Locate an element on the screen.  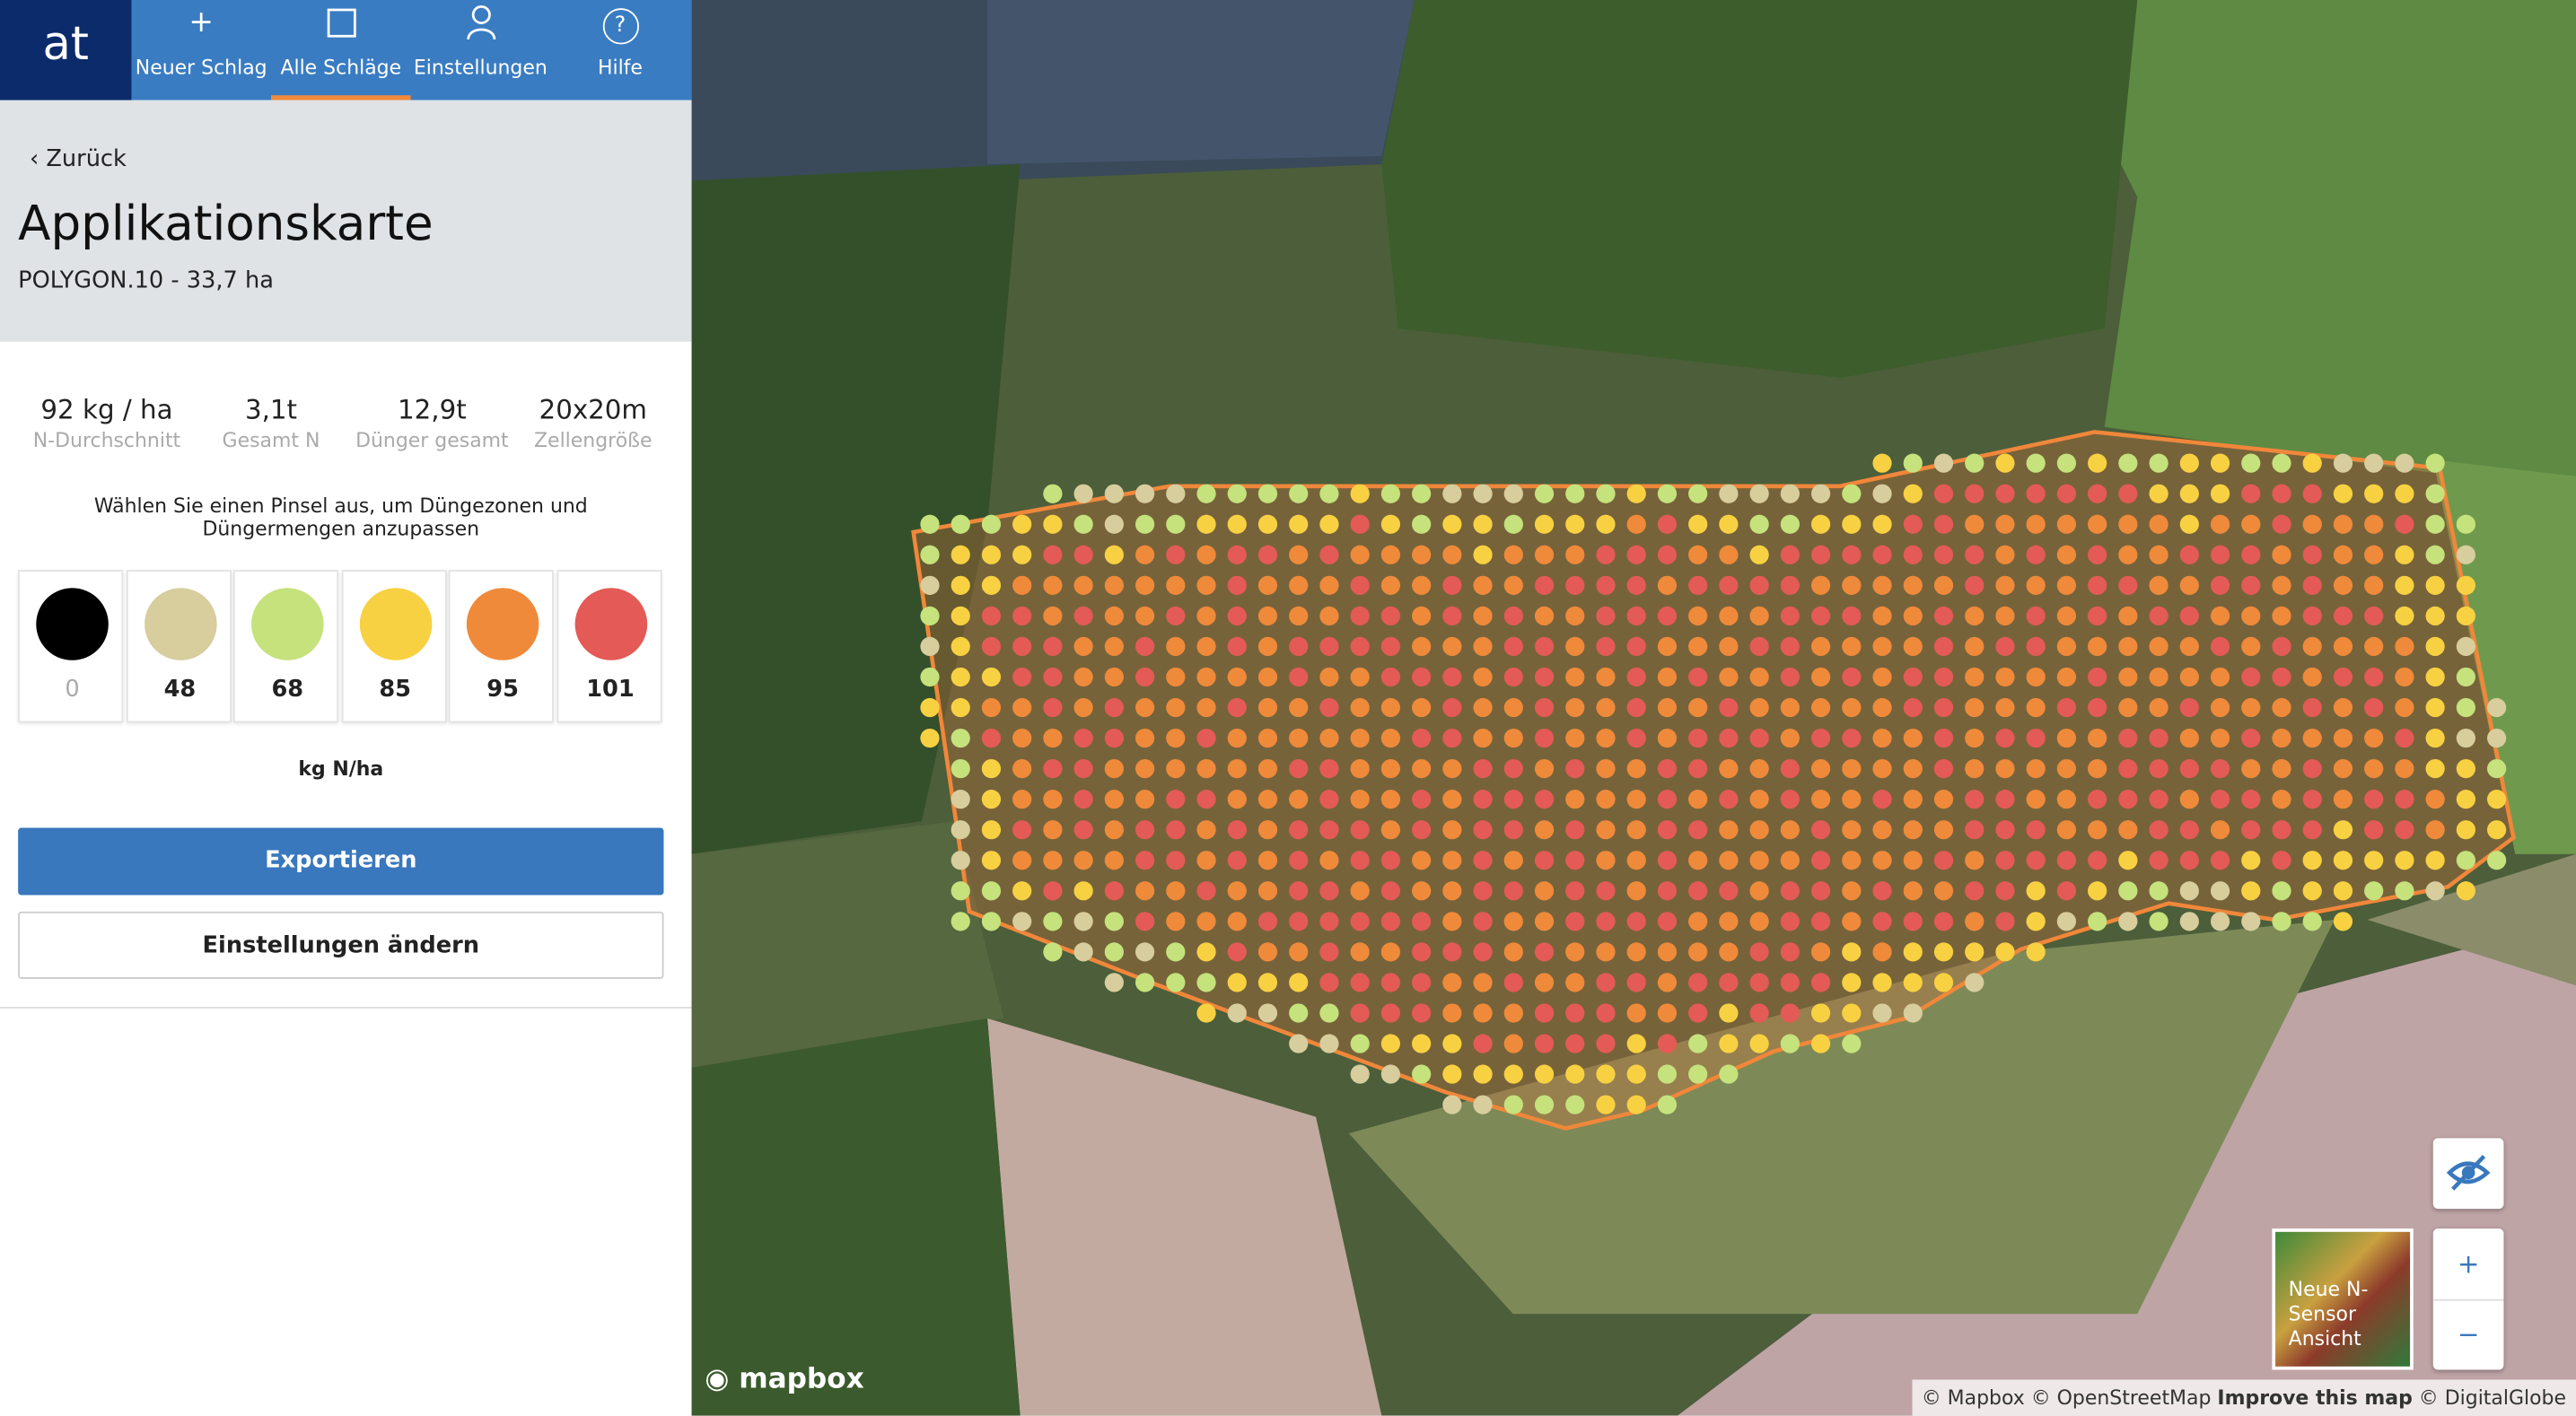
brush-value: 68 is located at coordinates (287, 690).